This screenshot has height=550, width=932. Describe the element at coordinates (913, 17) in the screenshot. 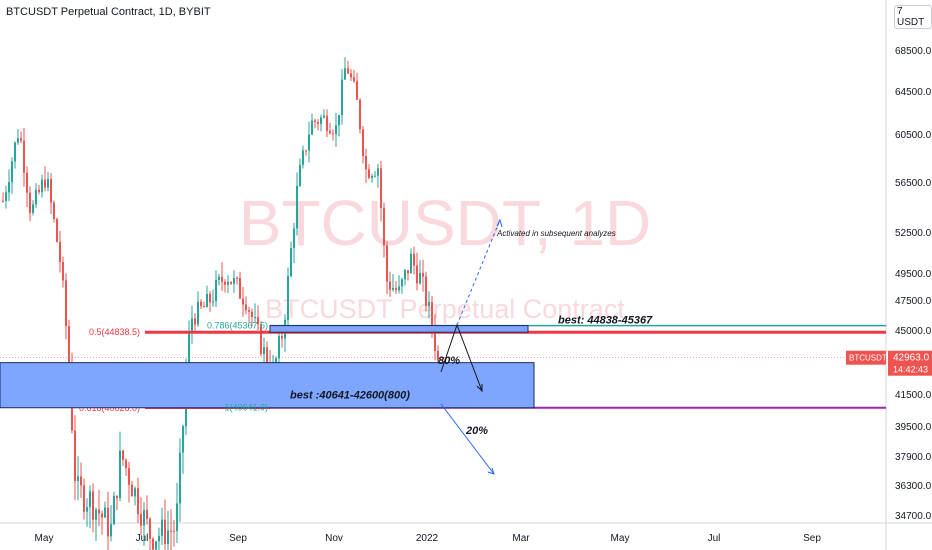

I see `currency-badge: 7 USDT` at that location.